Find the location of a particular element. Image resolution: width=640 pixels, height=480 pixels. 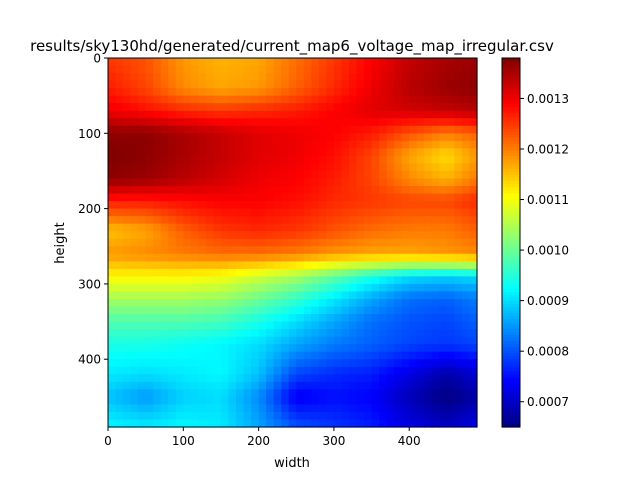

colorbar-tick-label: 0.0012 is located at coordinates (548, 149).